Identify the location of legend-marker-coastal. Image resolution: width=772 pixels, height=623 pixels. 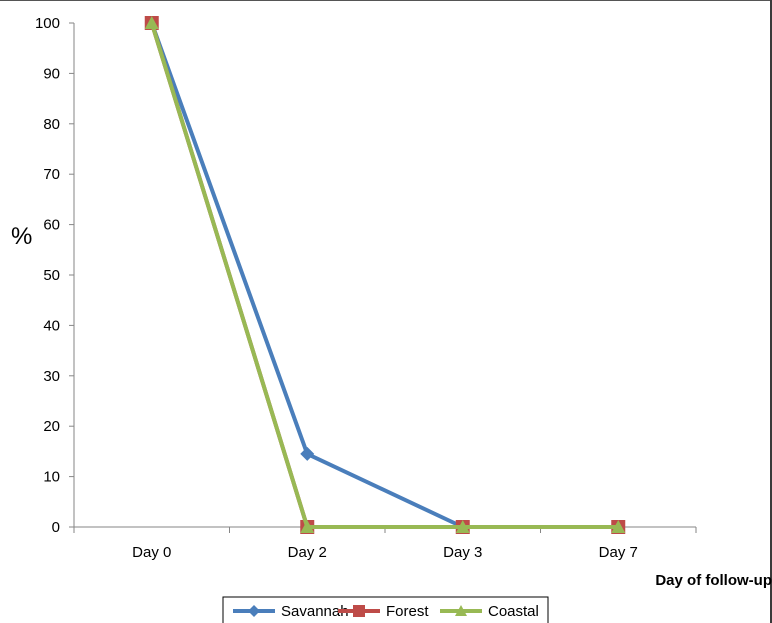
(461, 610).